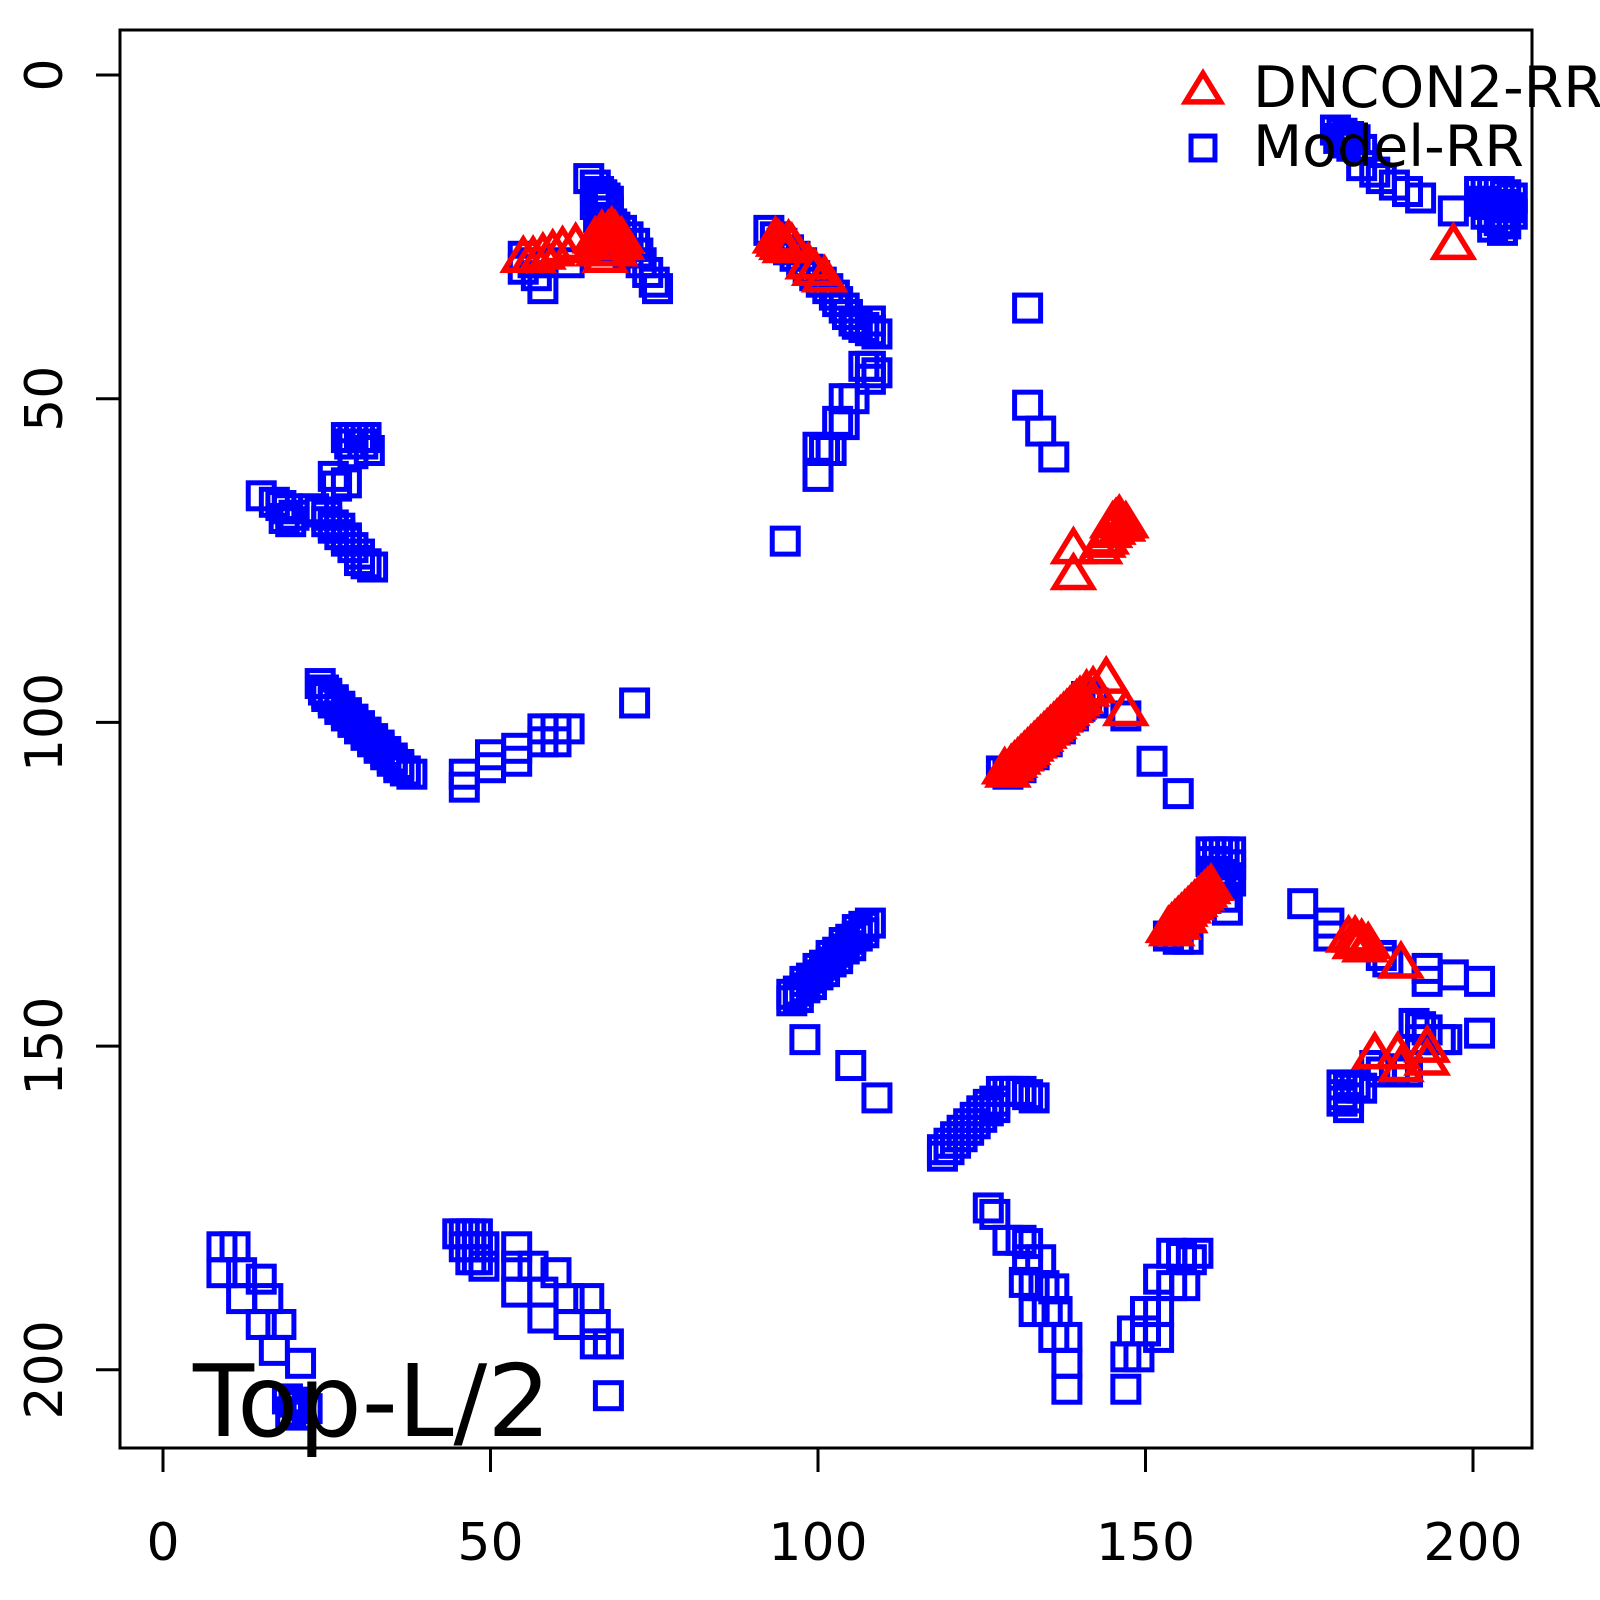  What do you see at coordinates (490, 1543) in the screenshot?
I see `x-axis-tick-label: 50` at bounding box center [490, 1543].